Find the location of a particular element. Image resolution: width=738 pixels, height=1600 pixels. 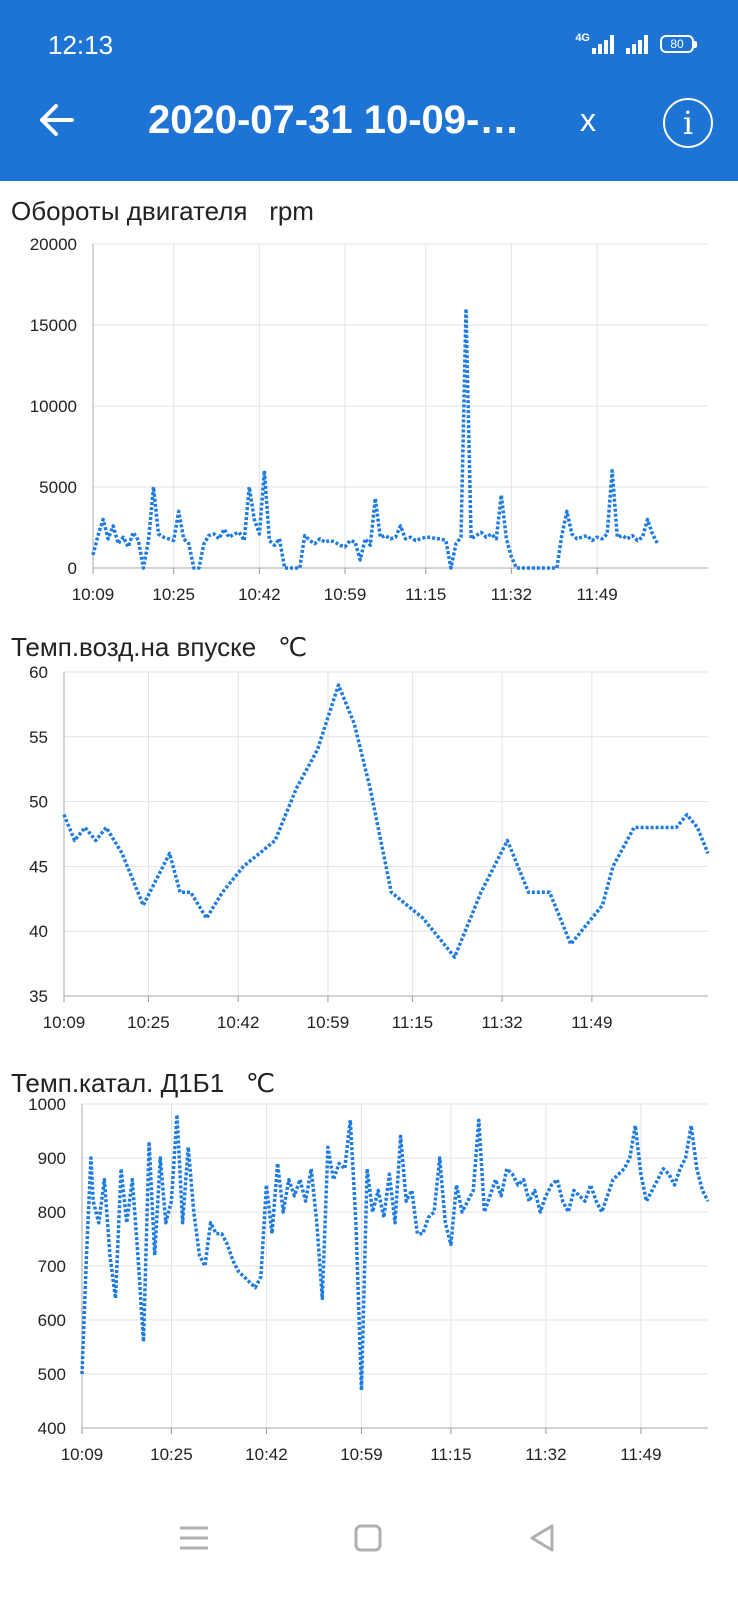

app-bar: 12:13 4G 80 2020-07-31 10-09-… x i is located at coordinates (369, 90).